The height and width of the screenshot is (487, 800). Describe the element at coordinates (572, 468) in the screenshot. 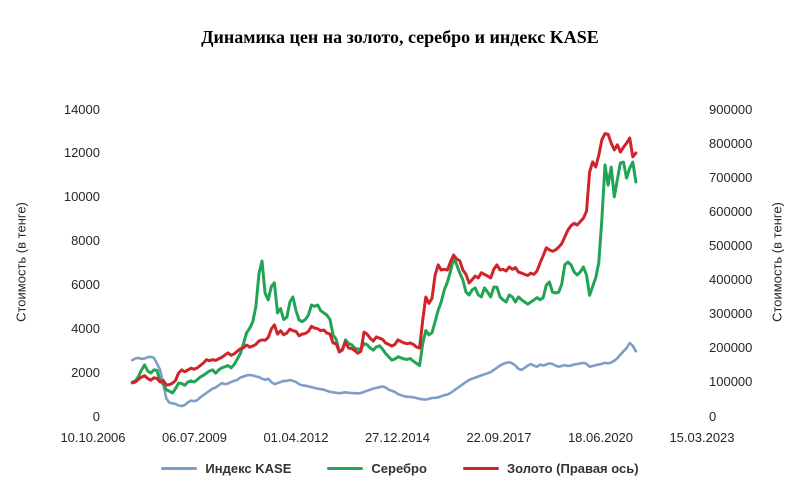

I see `legend-label-gold: Золото (Правая ось)` at that location.